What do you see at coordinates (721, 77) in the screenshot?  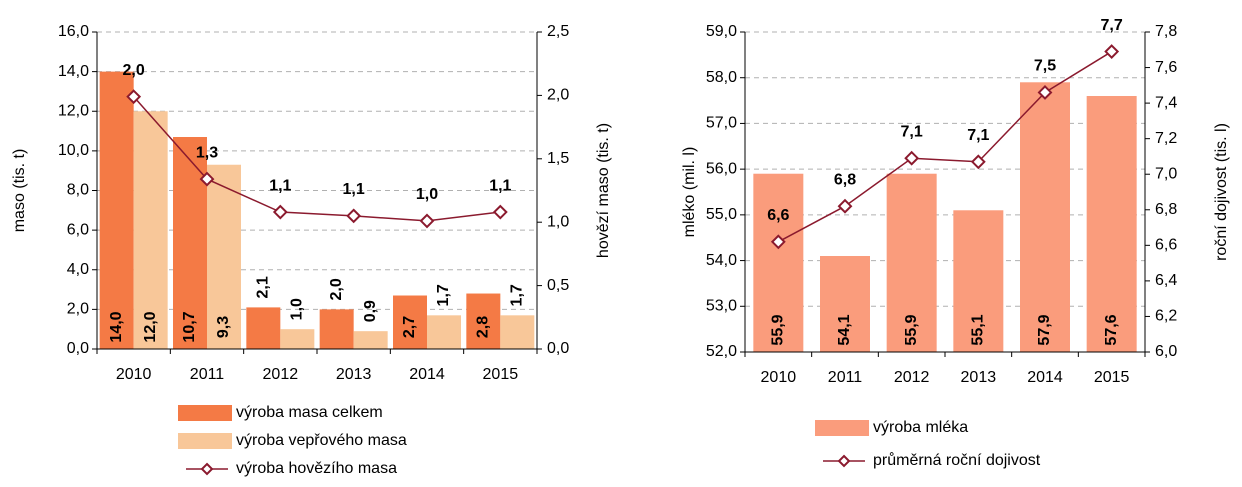 I see `y-tick-label: 58,0` at bounding box center [721, 77].